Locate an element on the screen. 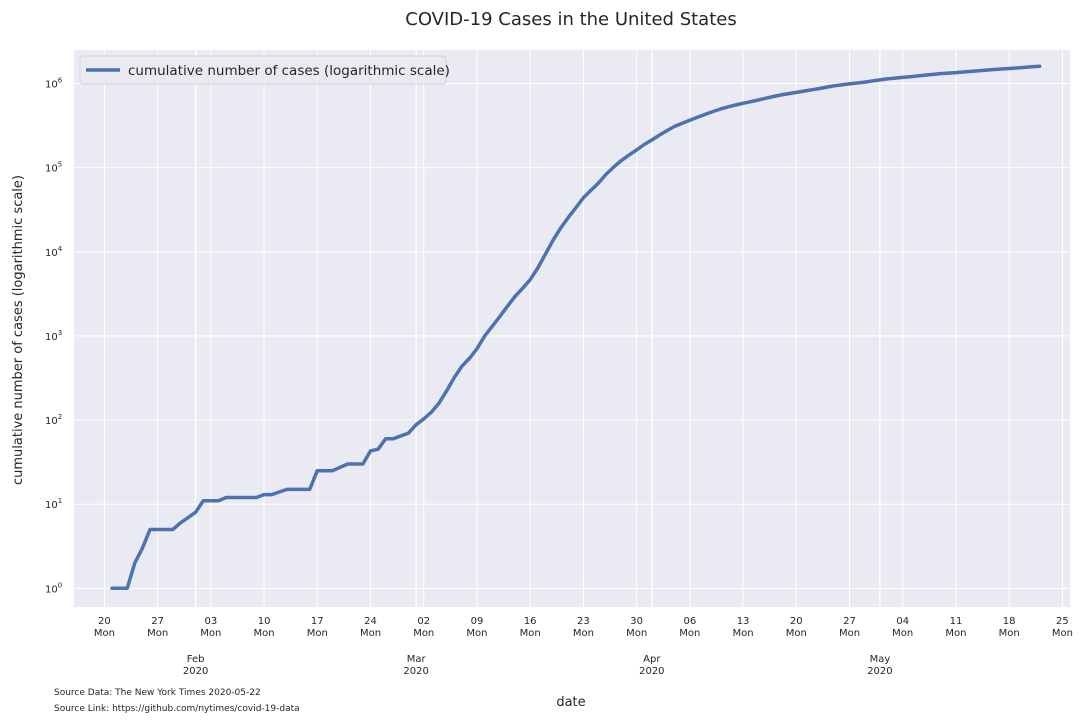 The image size is (1080, 720). x-tick-day: 13 is located at coordinates (743, 621).